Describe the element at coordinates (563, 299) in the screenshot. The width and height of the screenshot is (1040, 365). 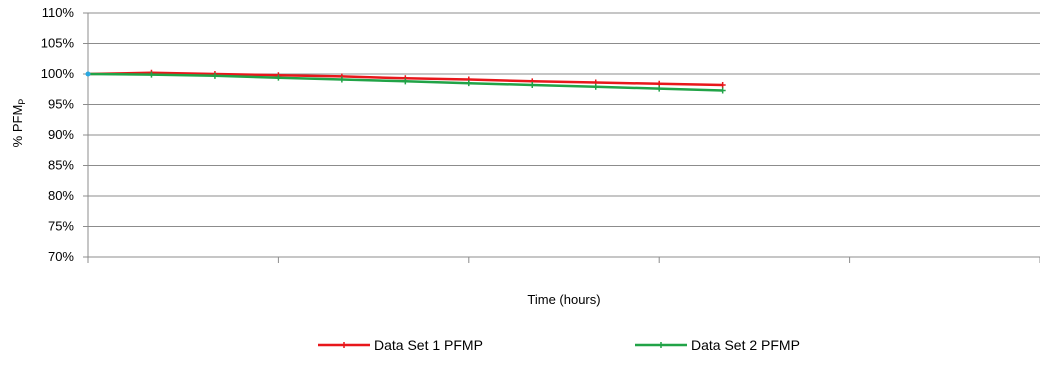
I see `x-axis-title: Time (hours)` at that location.